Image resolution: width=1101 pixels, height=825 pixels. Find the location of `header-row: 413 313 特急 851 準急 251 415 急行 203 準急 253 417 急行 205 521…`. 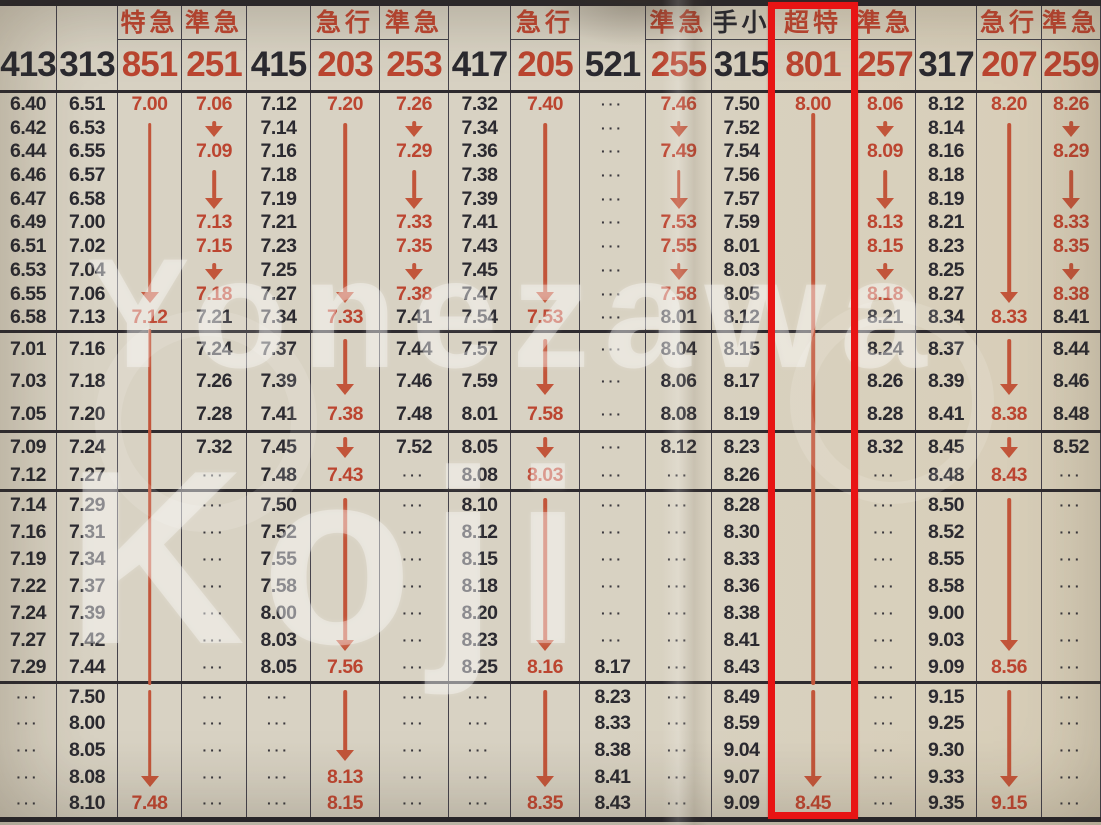

header-row: 413 313 特急 851 準急 251 415 急行 203 準急 253 417 急行 205 521… is located at coordinates (550, 49).